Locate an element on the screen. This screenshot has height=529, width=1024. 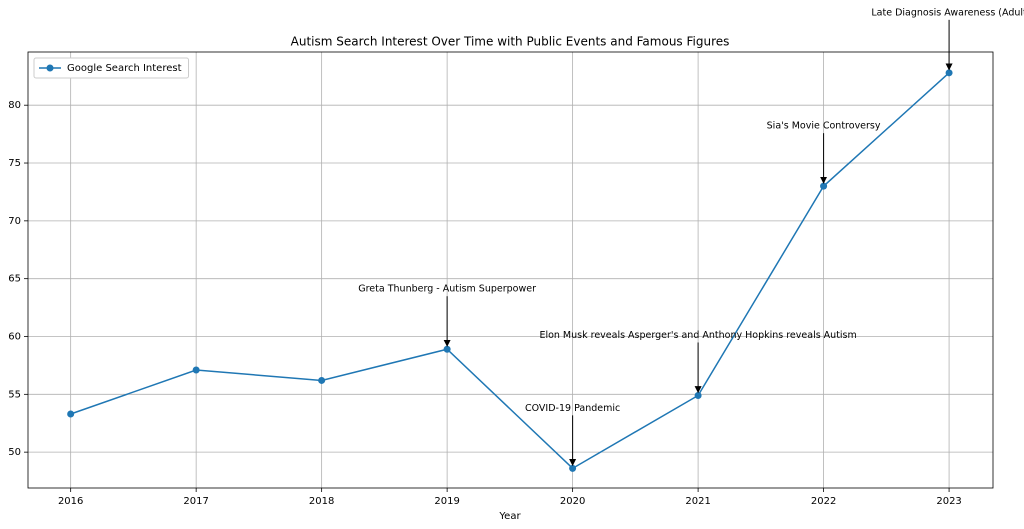
x-tick-label: 2016 is located at coordinates (70, 501).